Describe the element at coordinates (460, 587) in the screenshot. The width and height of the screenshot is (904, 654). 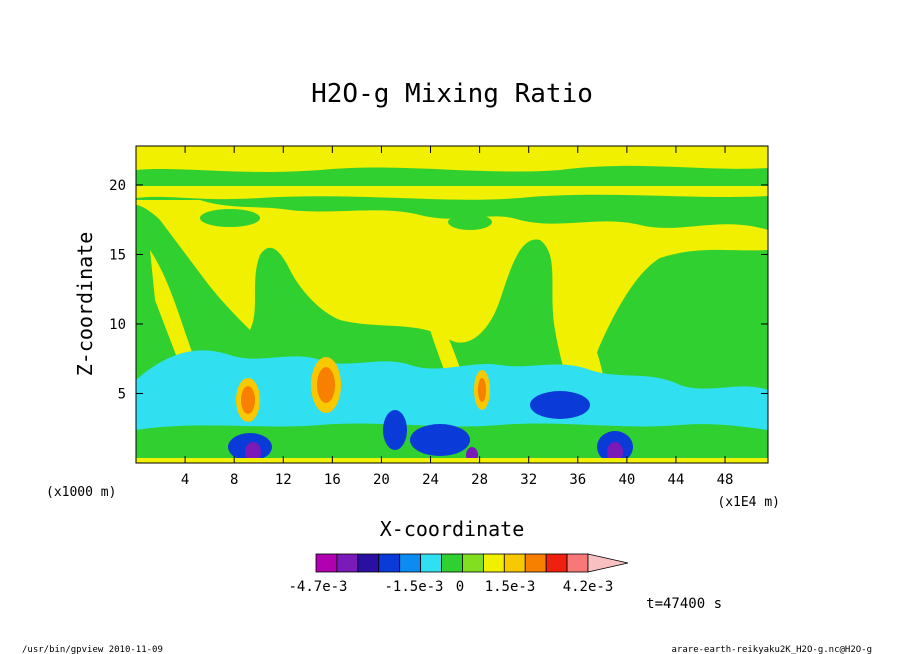
I see `colorbar-label: 0` at that location.